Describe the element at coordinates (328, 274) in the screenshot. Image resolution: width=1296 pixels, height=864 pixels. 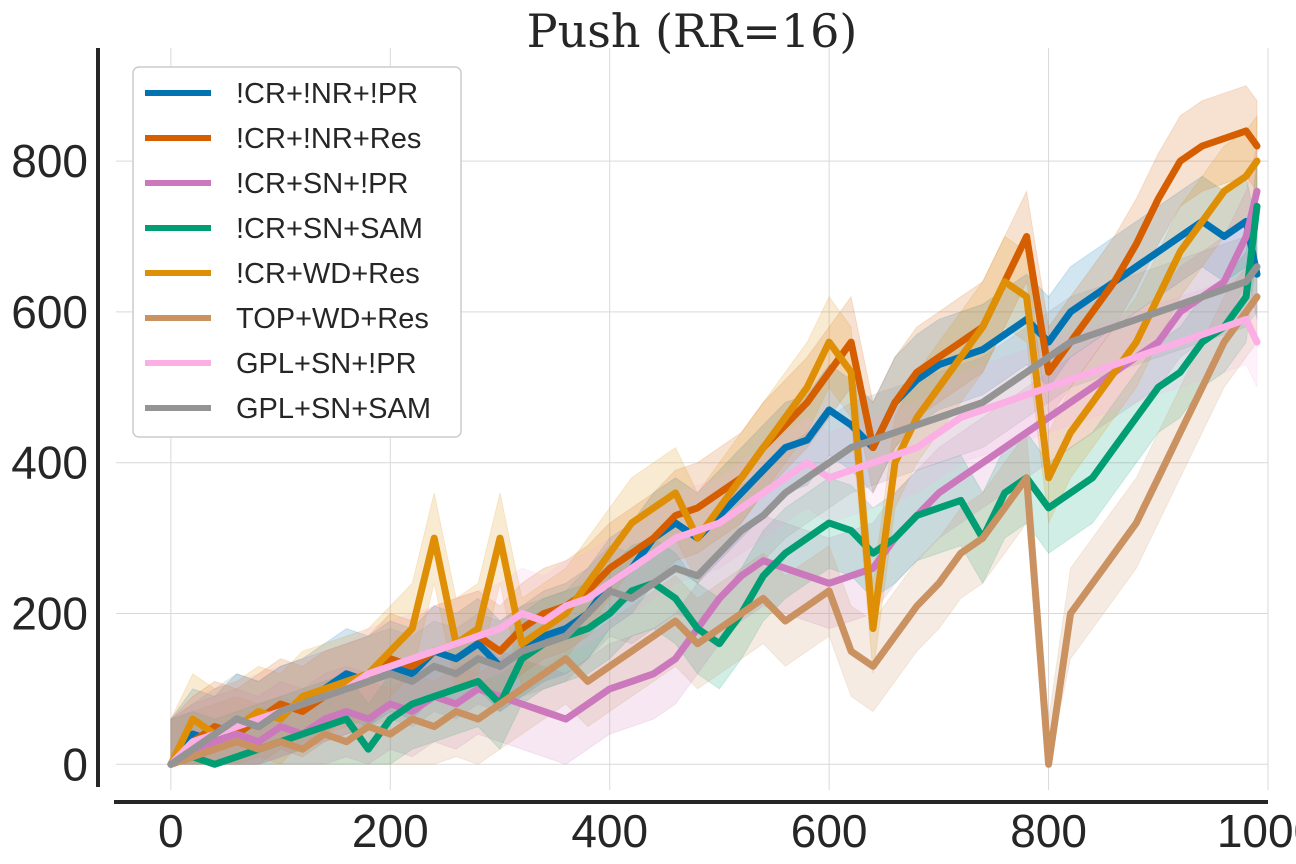
I see `legend-label: !CR+WD+Res` at that location.